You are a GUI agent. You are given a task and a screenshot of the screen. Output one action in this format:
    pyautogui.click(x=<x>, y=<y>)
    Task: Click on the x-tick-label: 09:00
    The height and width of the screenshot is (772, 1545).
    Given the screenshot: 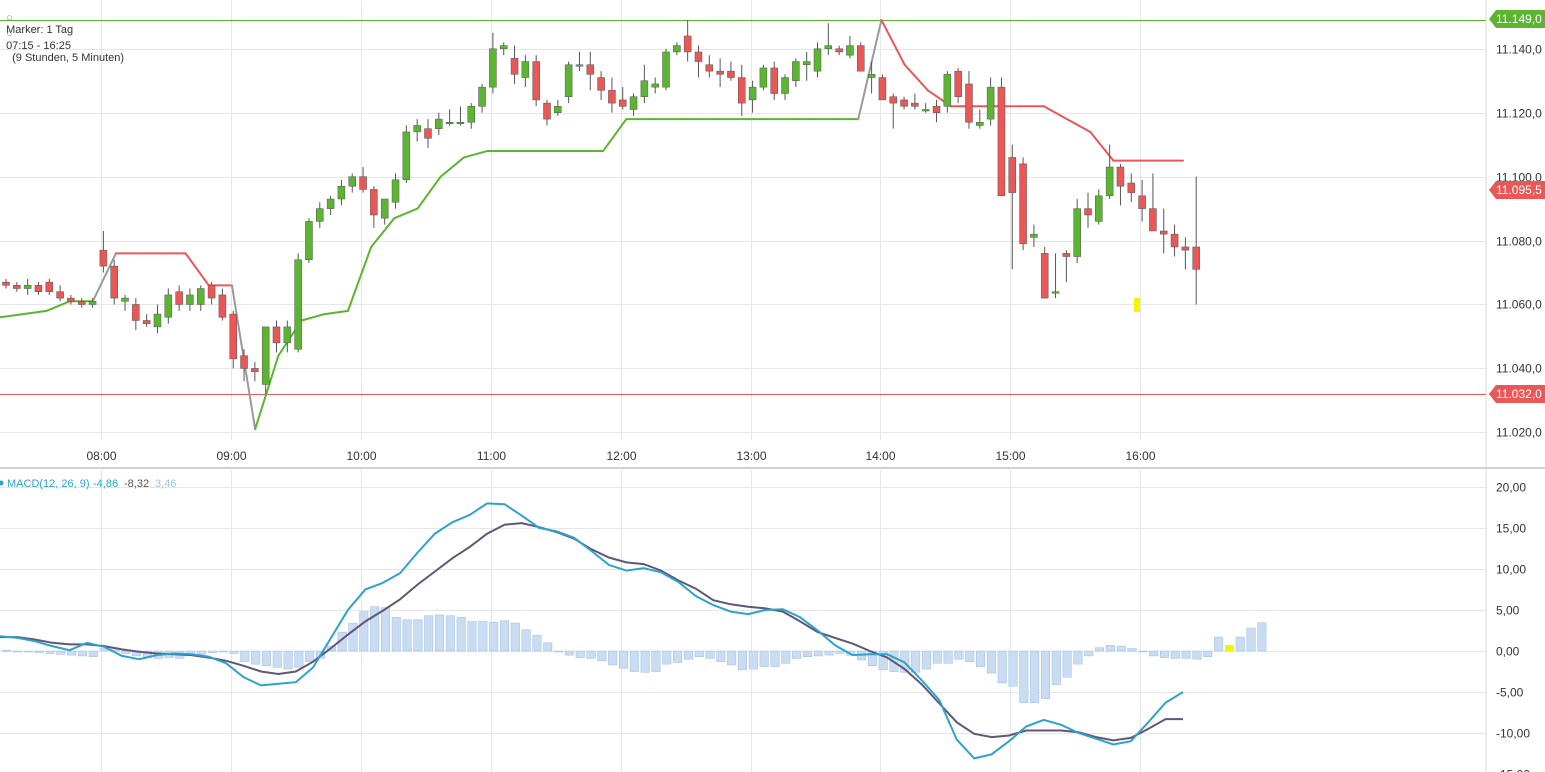 What is the action you would take?
    pyautogui.click(x=231, y=456)
    